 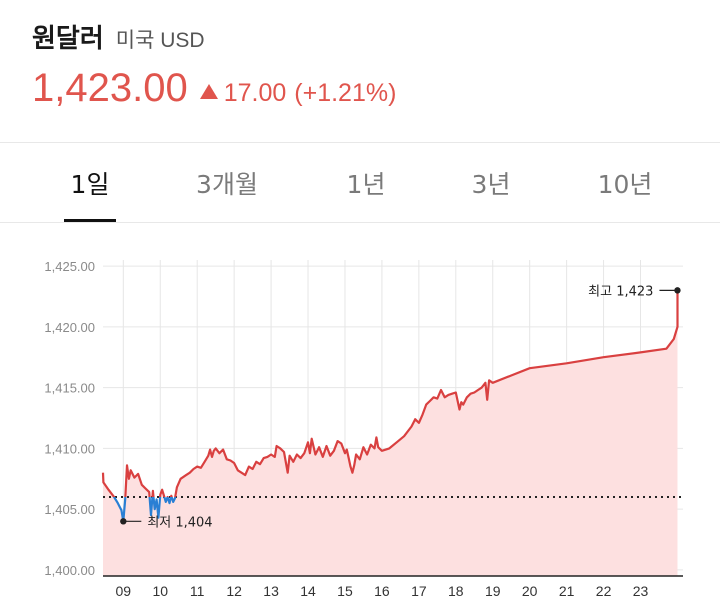 What do you see at coordinates (69, 266) in the screenshot?
I see `y-tick-label: 1,425.00` at bounding box center [69, 266].